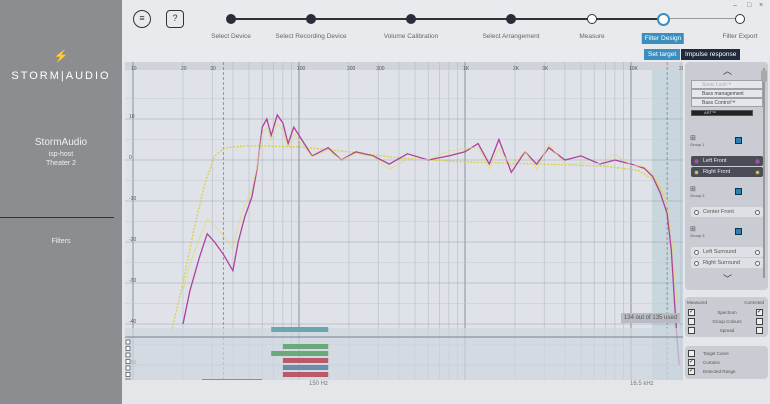 This screenshot has height=404, width=770. What do you see at coordinates (727, 102) in the screenshot?
I see `bass-control-button: Bass Control™` at bounding box center [727, 102].